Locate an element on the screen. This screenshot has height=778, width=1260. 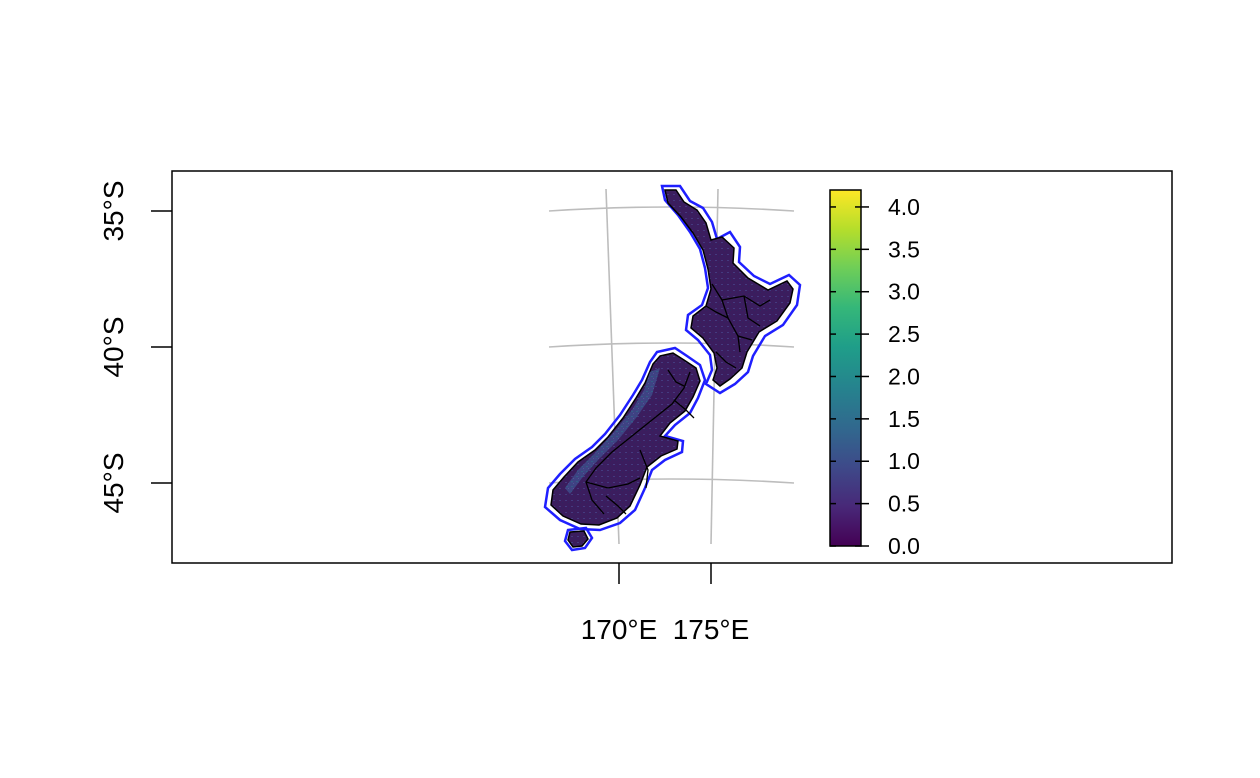
x-tick-label-170: 170°E is located at coordinates (619, 629).